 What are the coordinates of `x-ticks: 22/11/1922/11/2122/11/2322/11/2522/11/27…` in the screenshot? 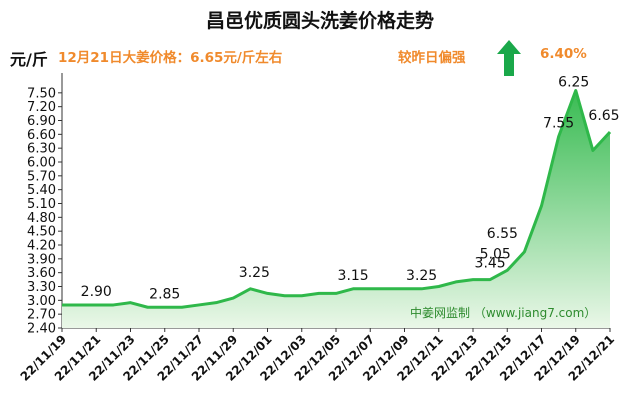 It's located at (317, 356).